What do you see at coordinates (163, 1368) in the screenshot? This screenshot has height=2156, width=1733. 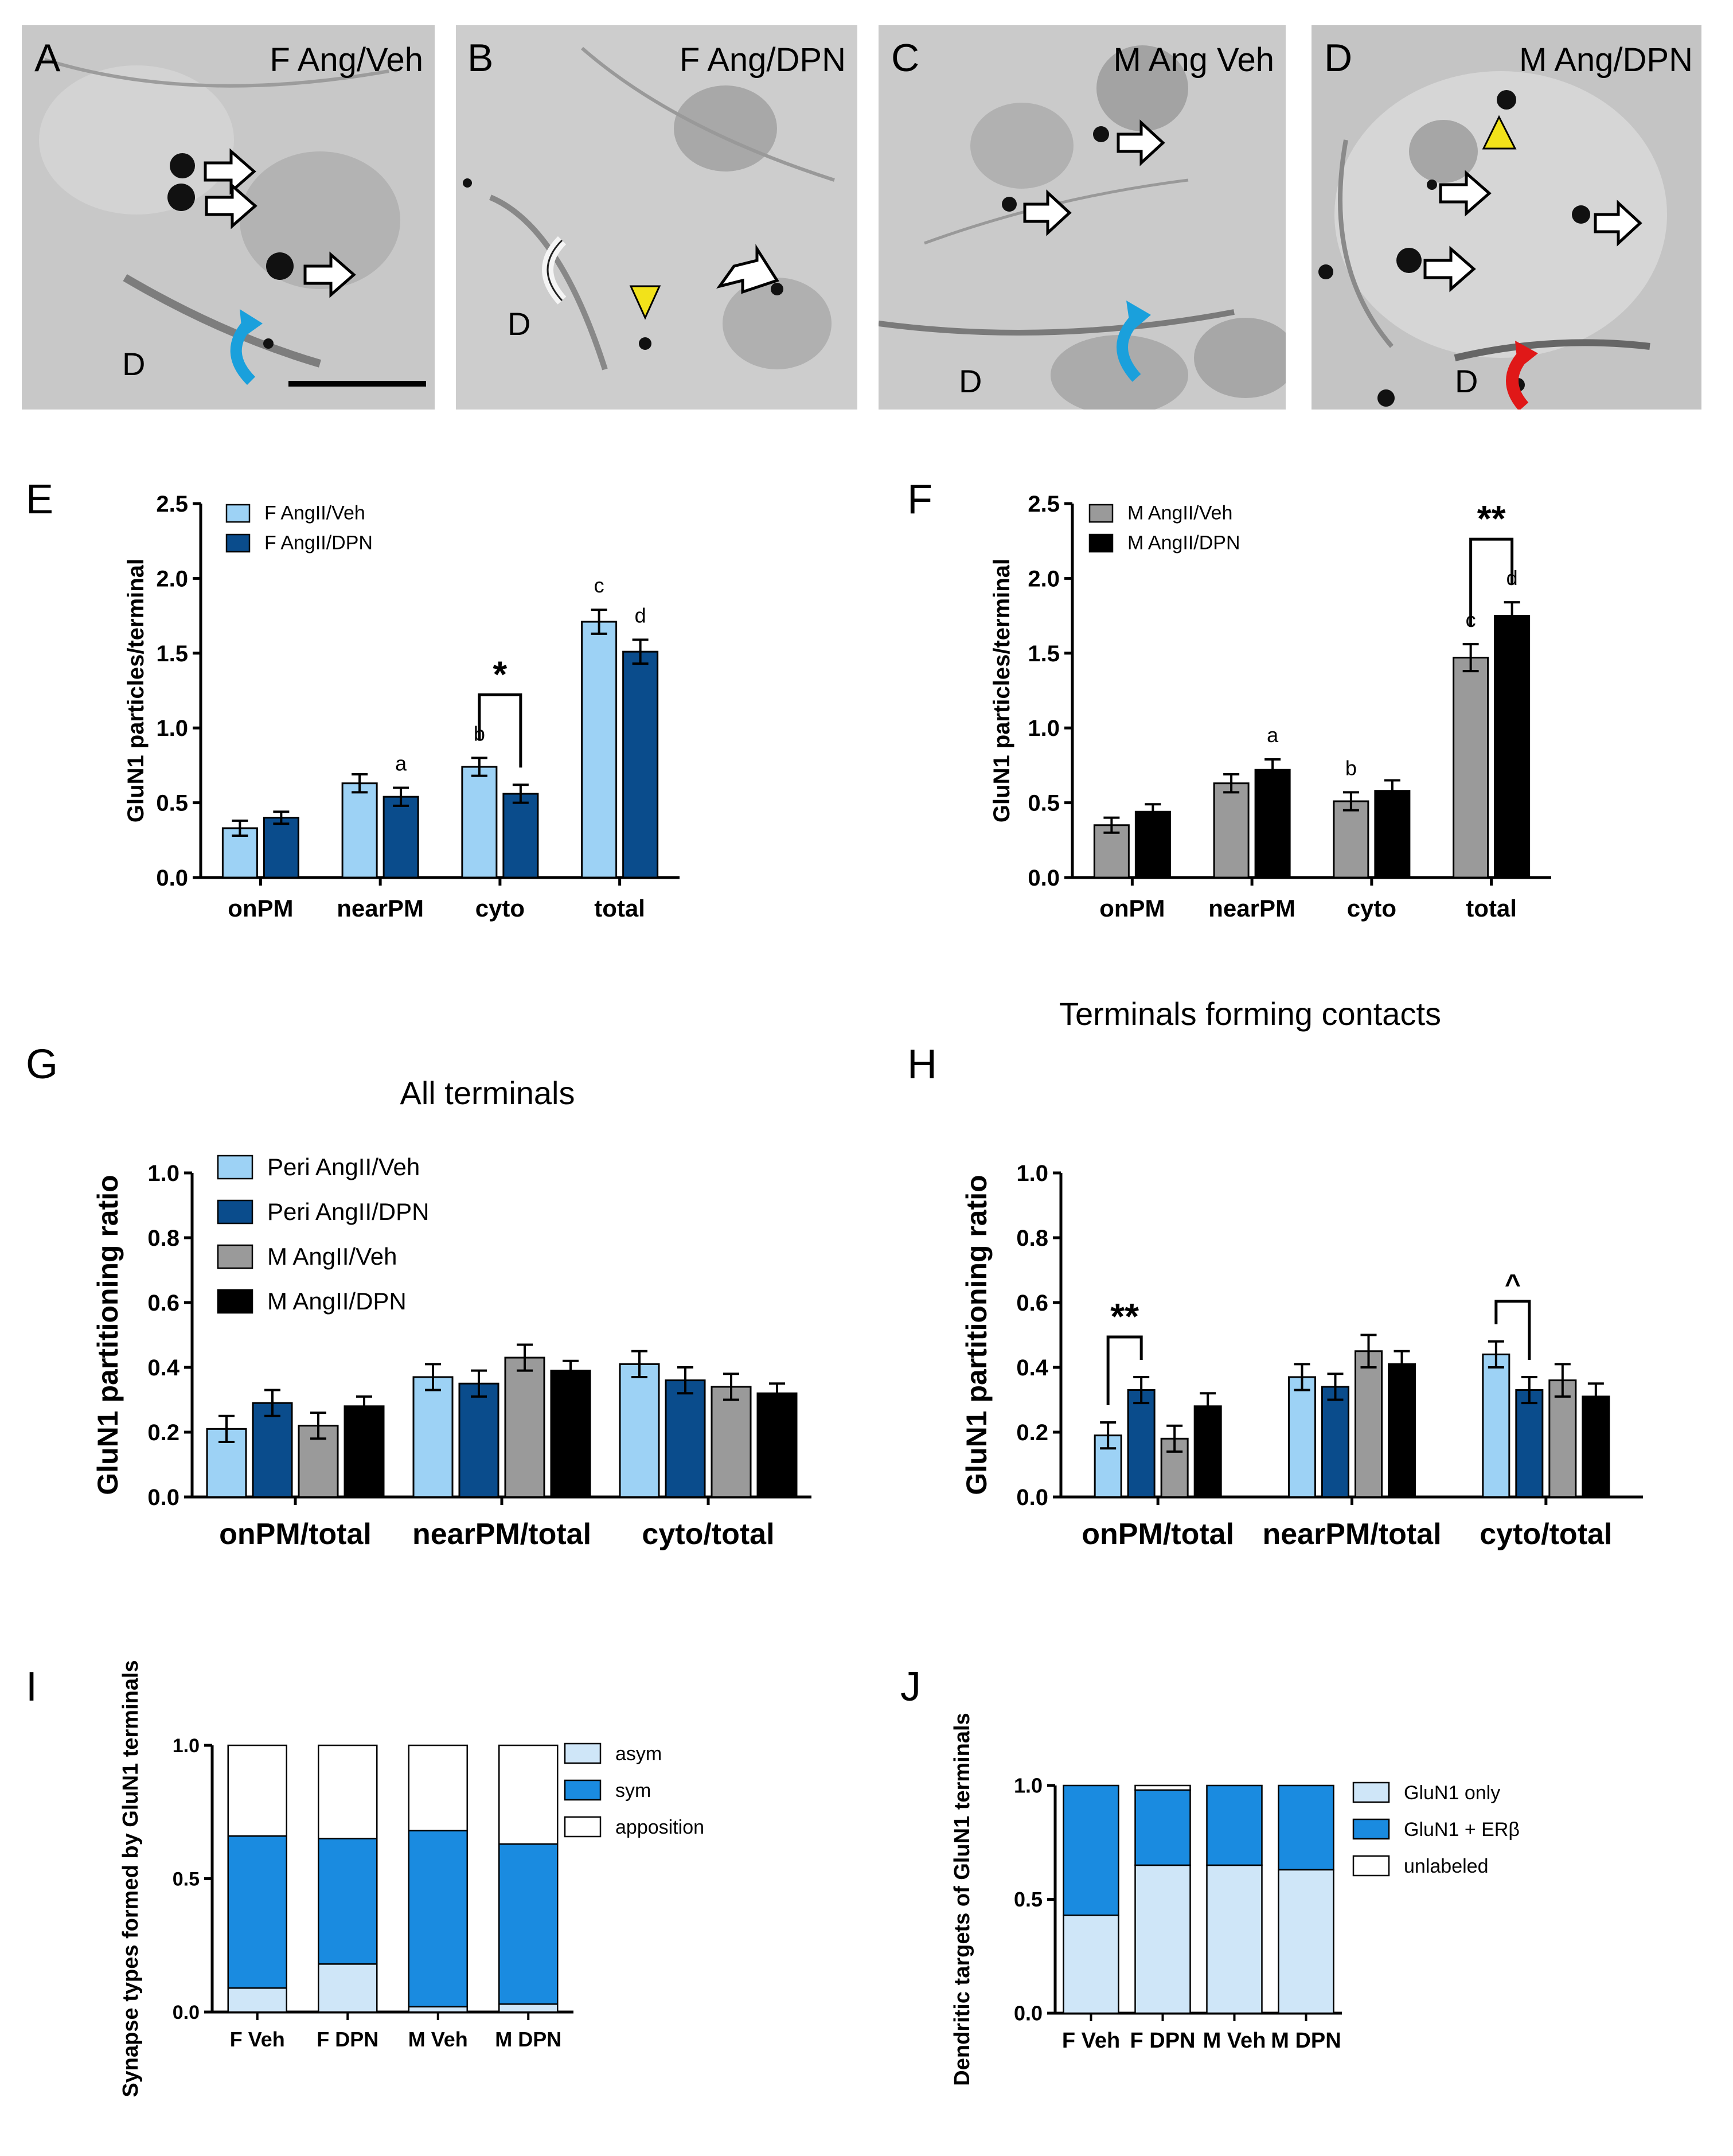 I see `y-tick-label: 0.4` at bounding box center [163, 1368].